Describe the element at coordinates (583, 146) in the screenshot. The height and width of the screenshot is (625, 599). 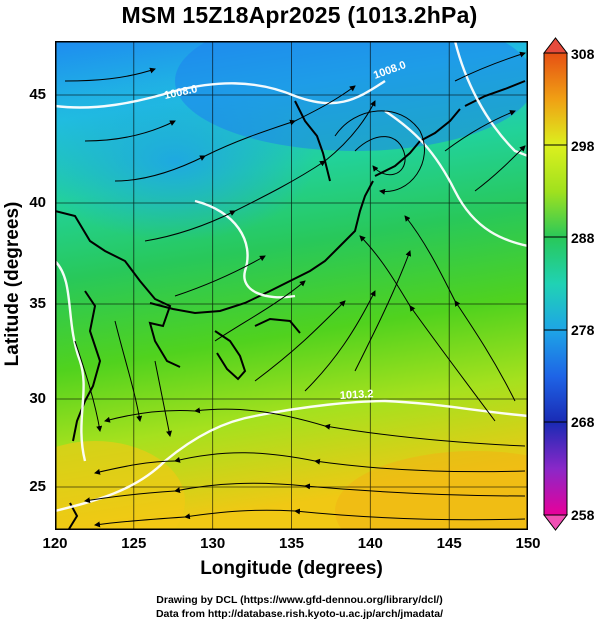
I see `colorbar-tick-label: 298` at that location.